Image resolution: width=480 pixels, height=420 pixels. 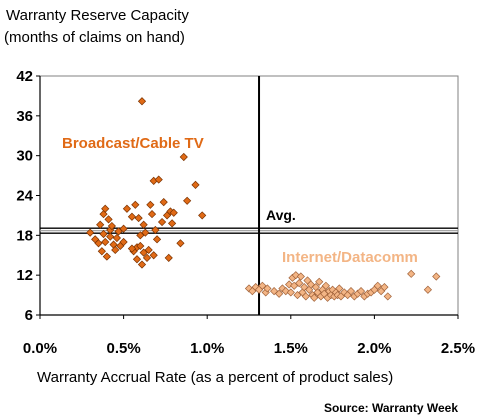 I want to click on y-axis-title-line1: Warranty Reserve Capacity, so click(x=97, y=15).